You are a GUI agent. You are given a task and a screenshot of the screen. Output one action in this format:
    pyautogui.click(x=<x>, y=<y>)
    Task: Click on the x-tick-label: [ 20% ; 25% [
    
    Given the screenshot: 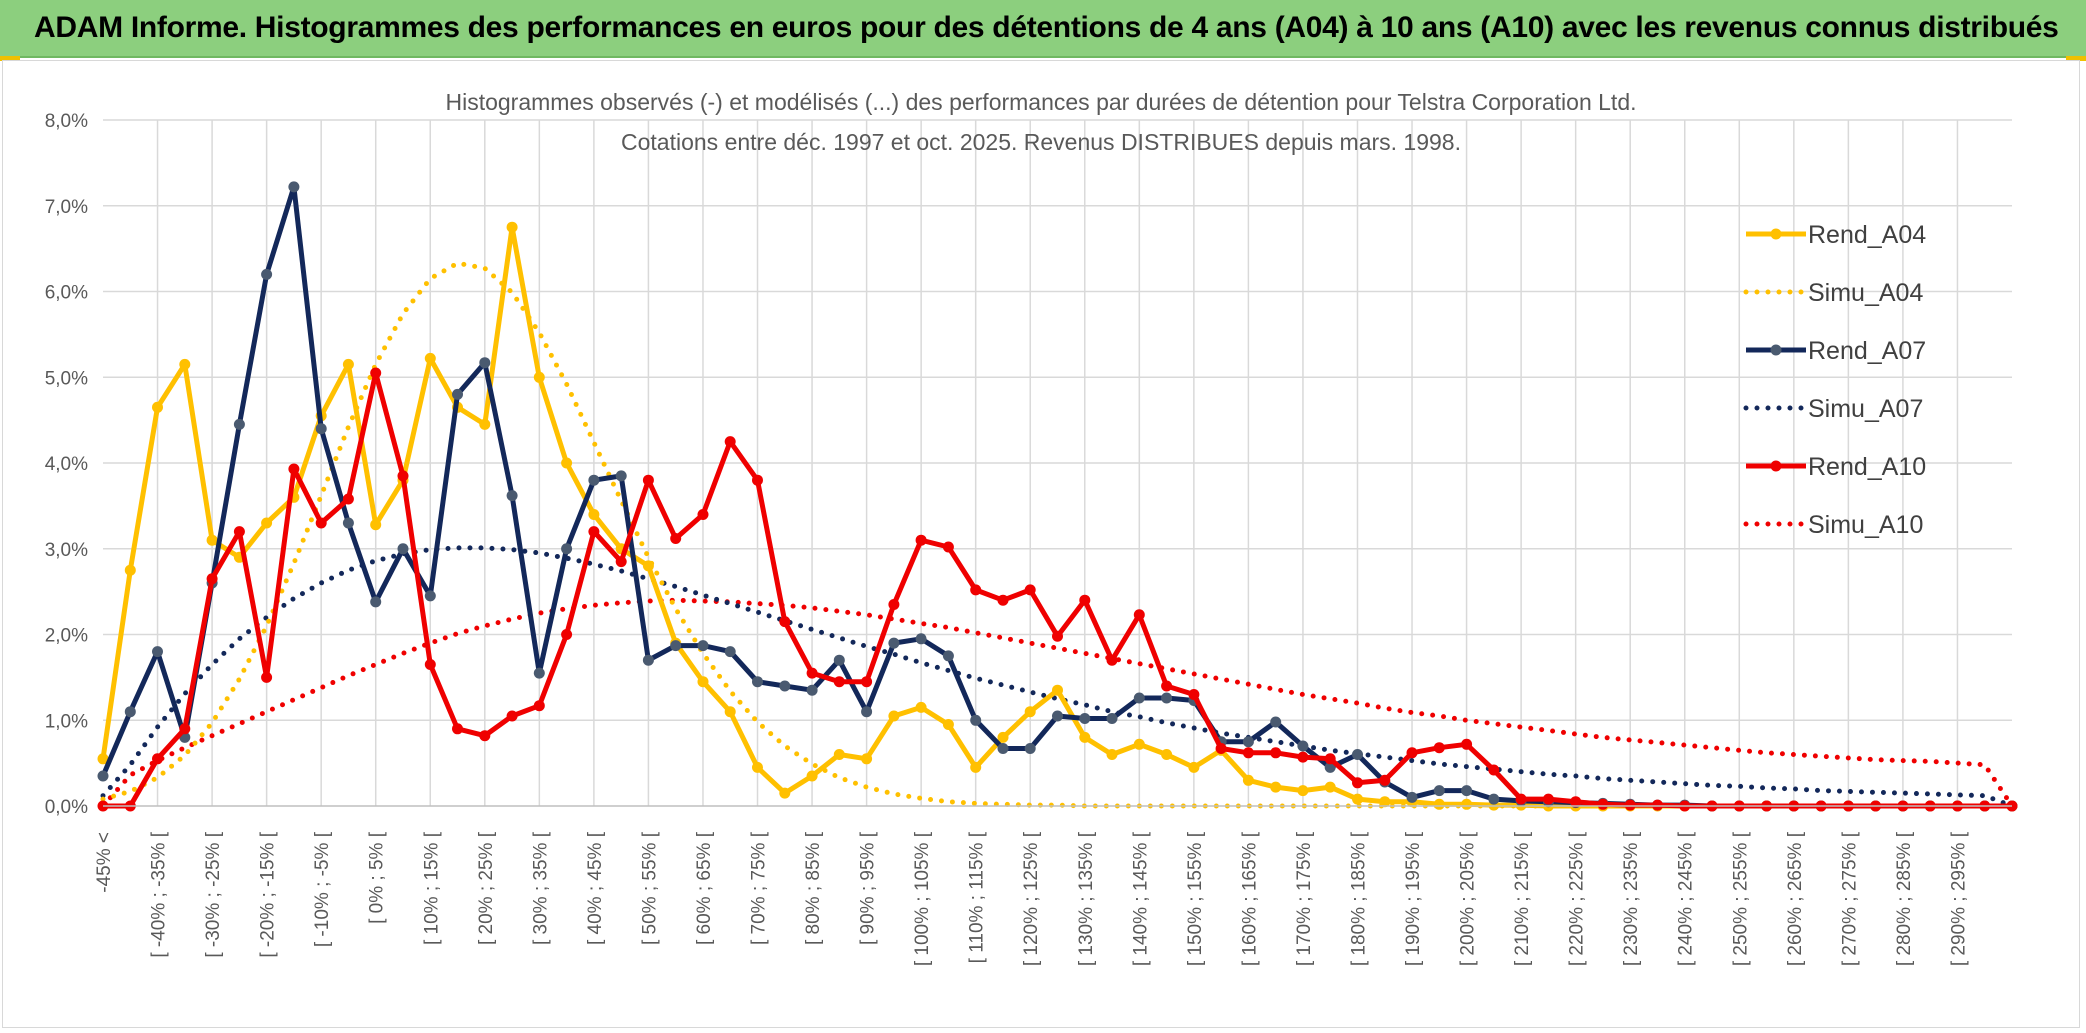 What is the action you would take?
    pyautogui.click(x=486, y=888)
    